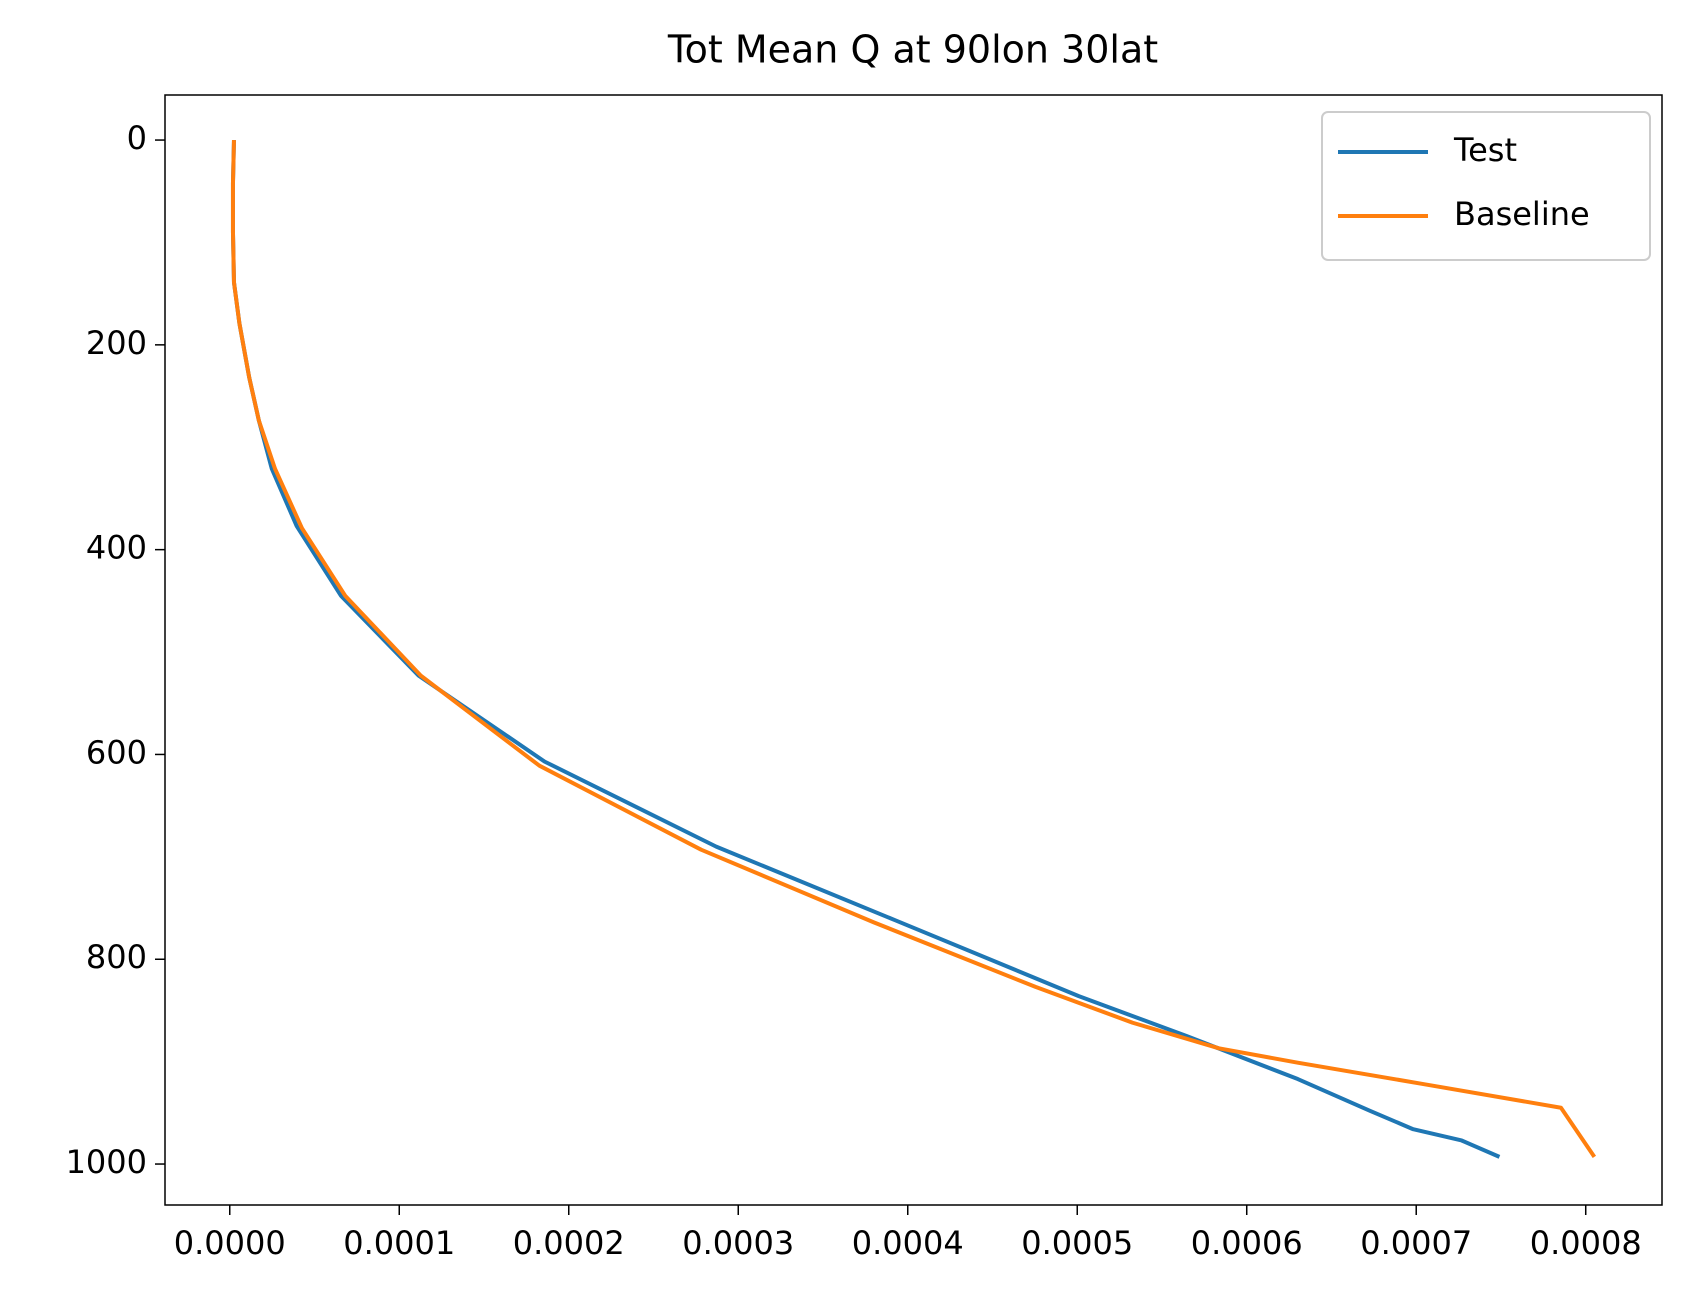 The height and width of the screenshot is (1302, 1683). What do you see at coordinates (230, 1243) in the screenshot?
I see `x-tick-label: 0.0000` at bounding box center [230, 1243].